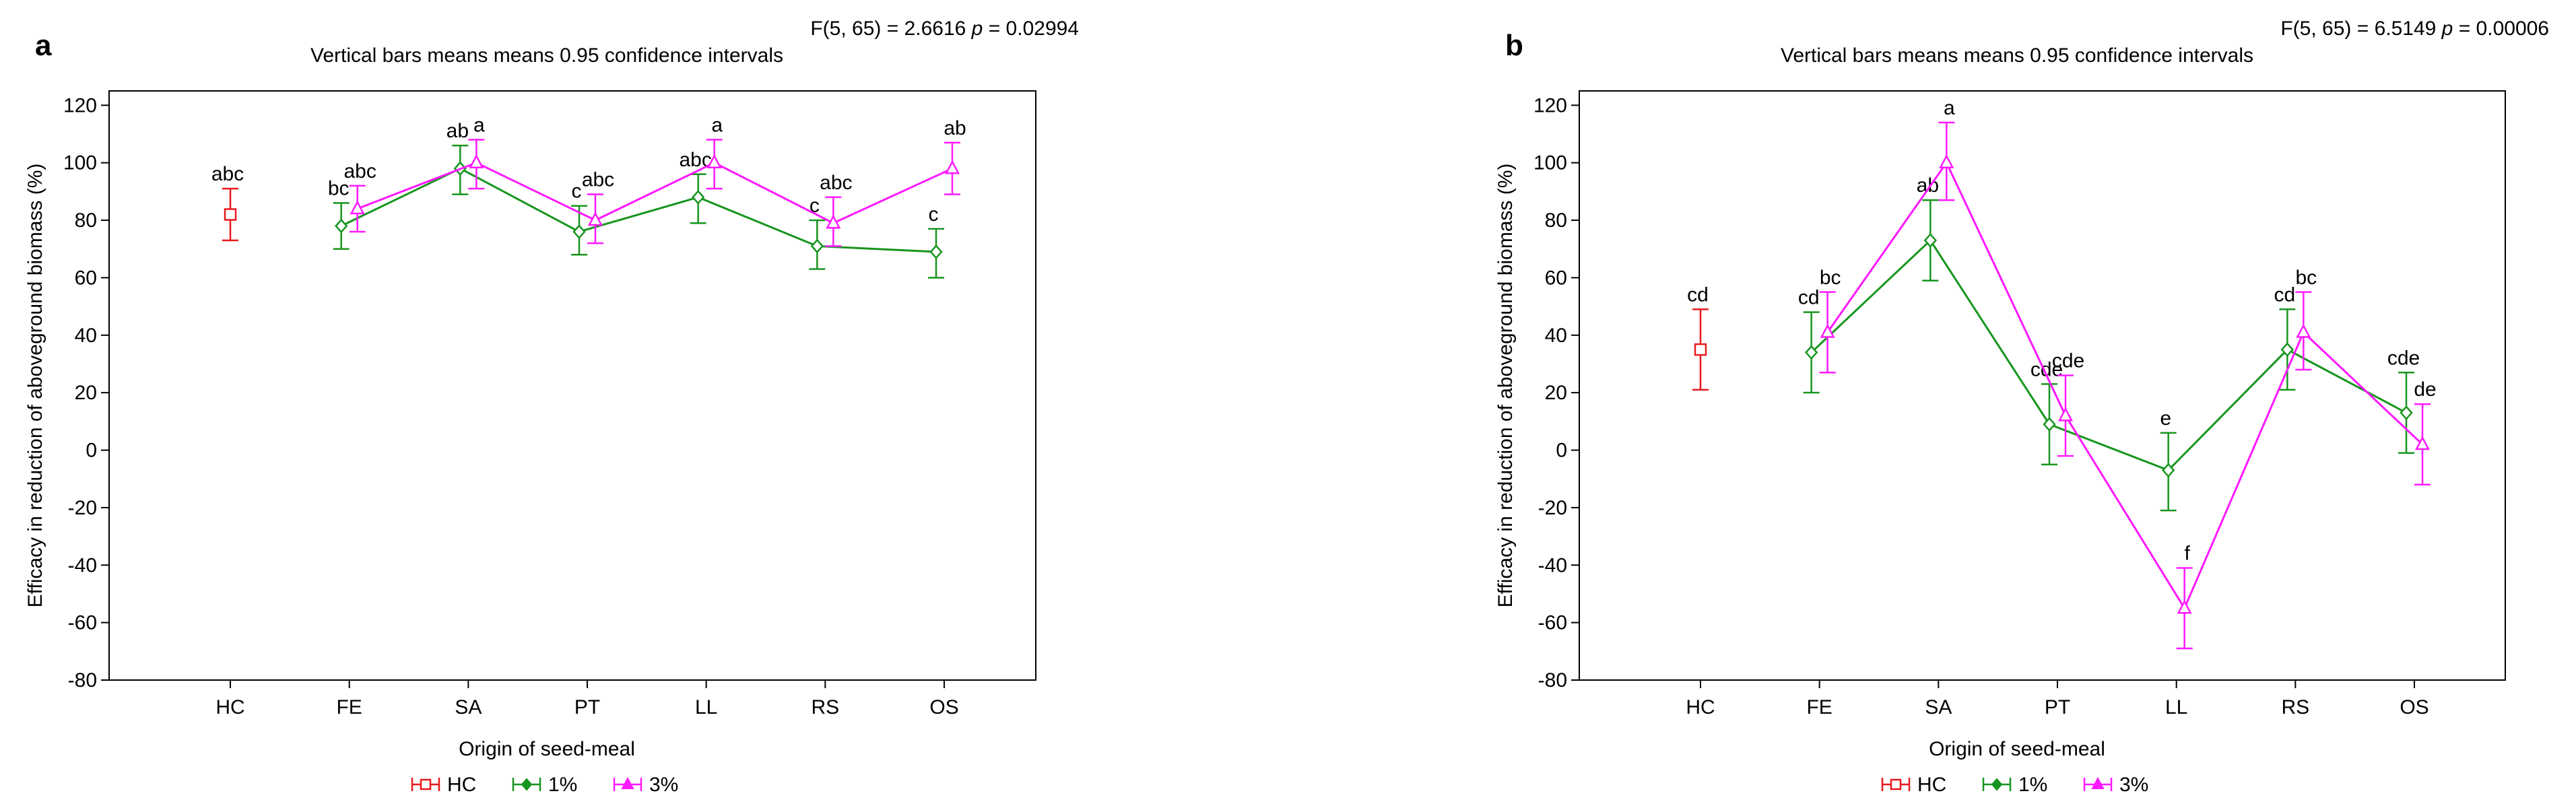 The image size is (2576, 808). I want to click on x-tick-label: HC, so click(230, 707).